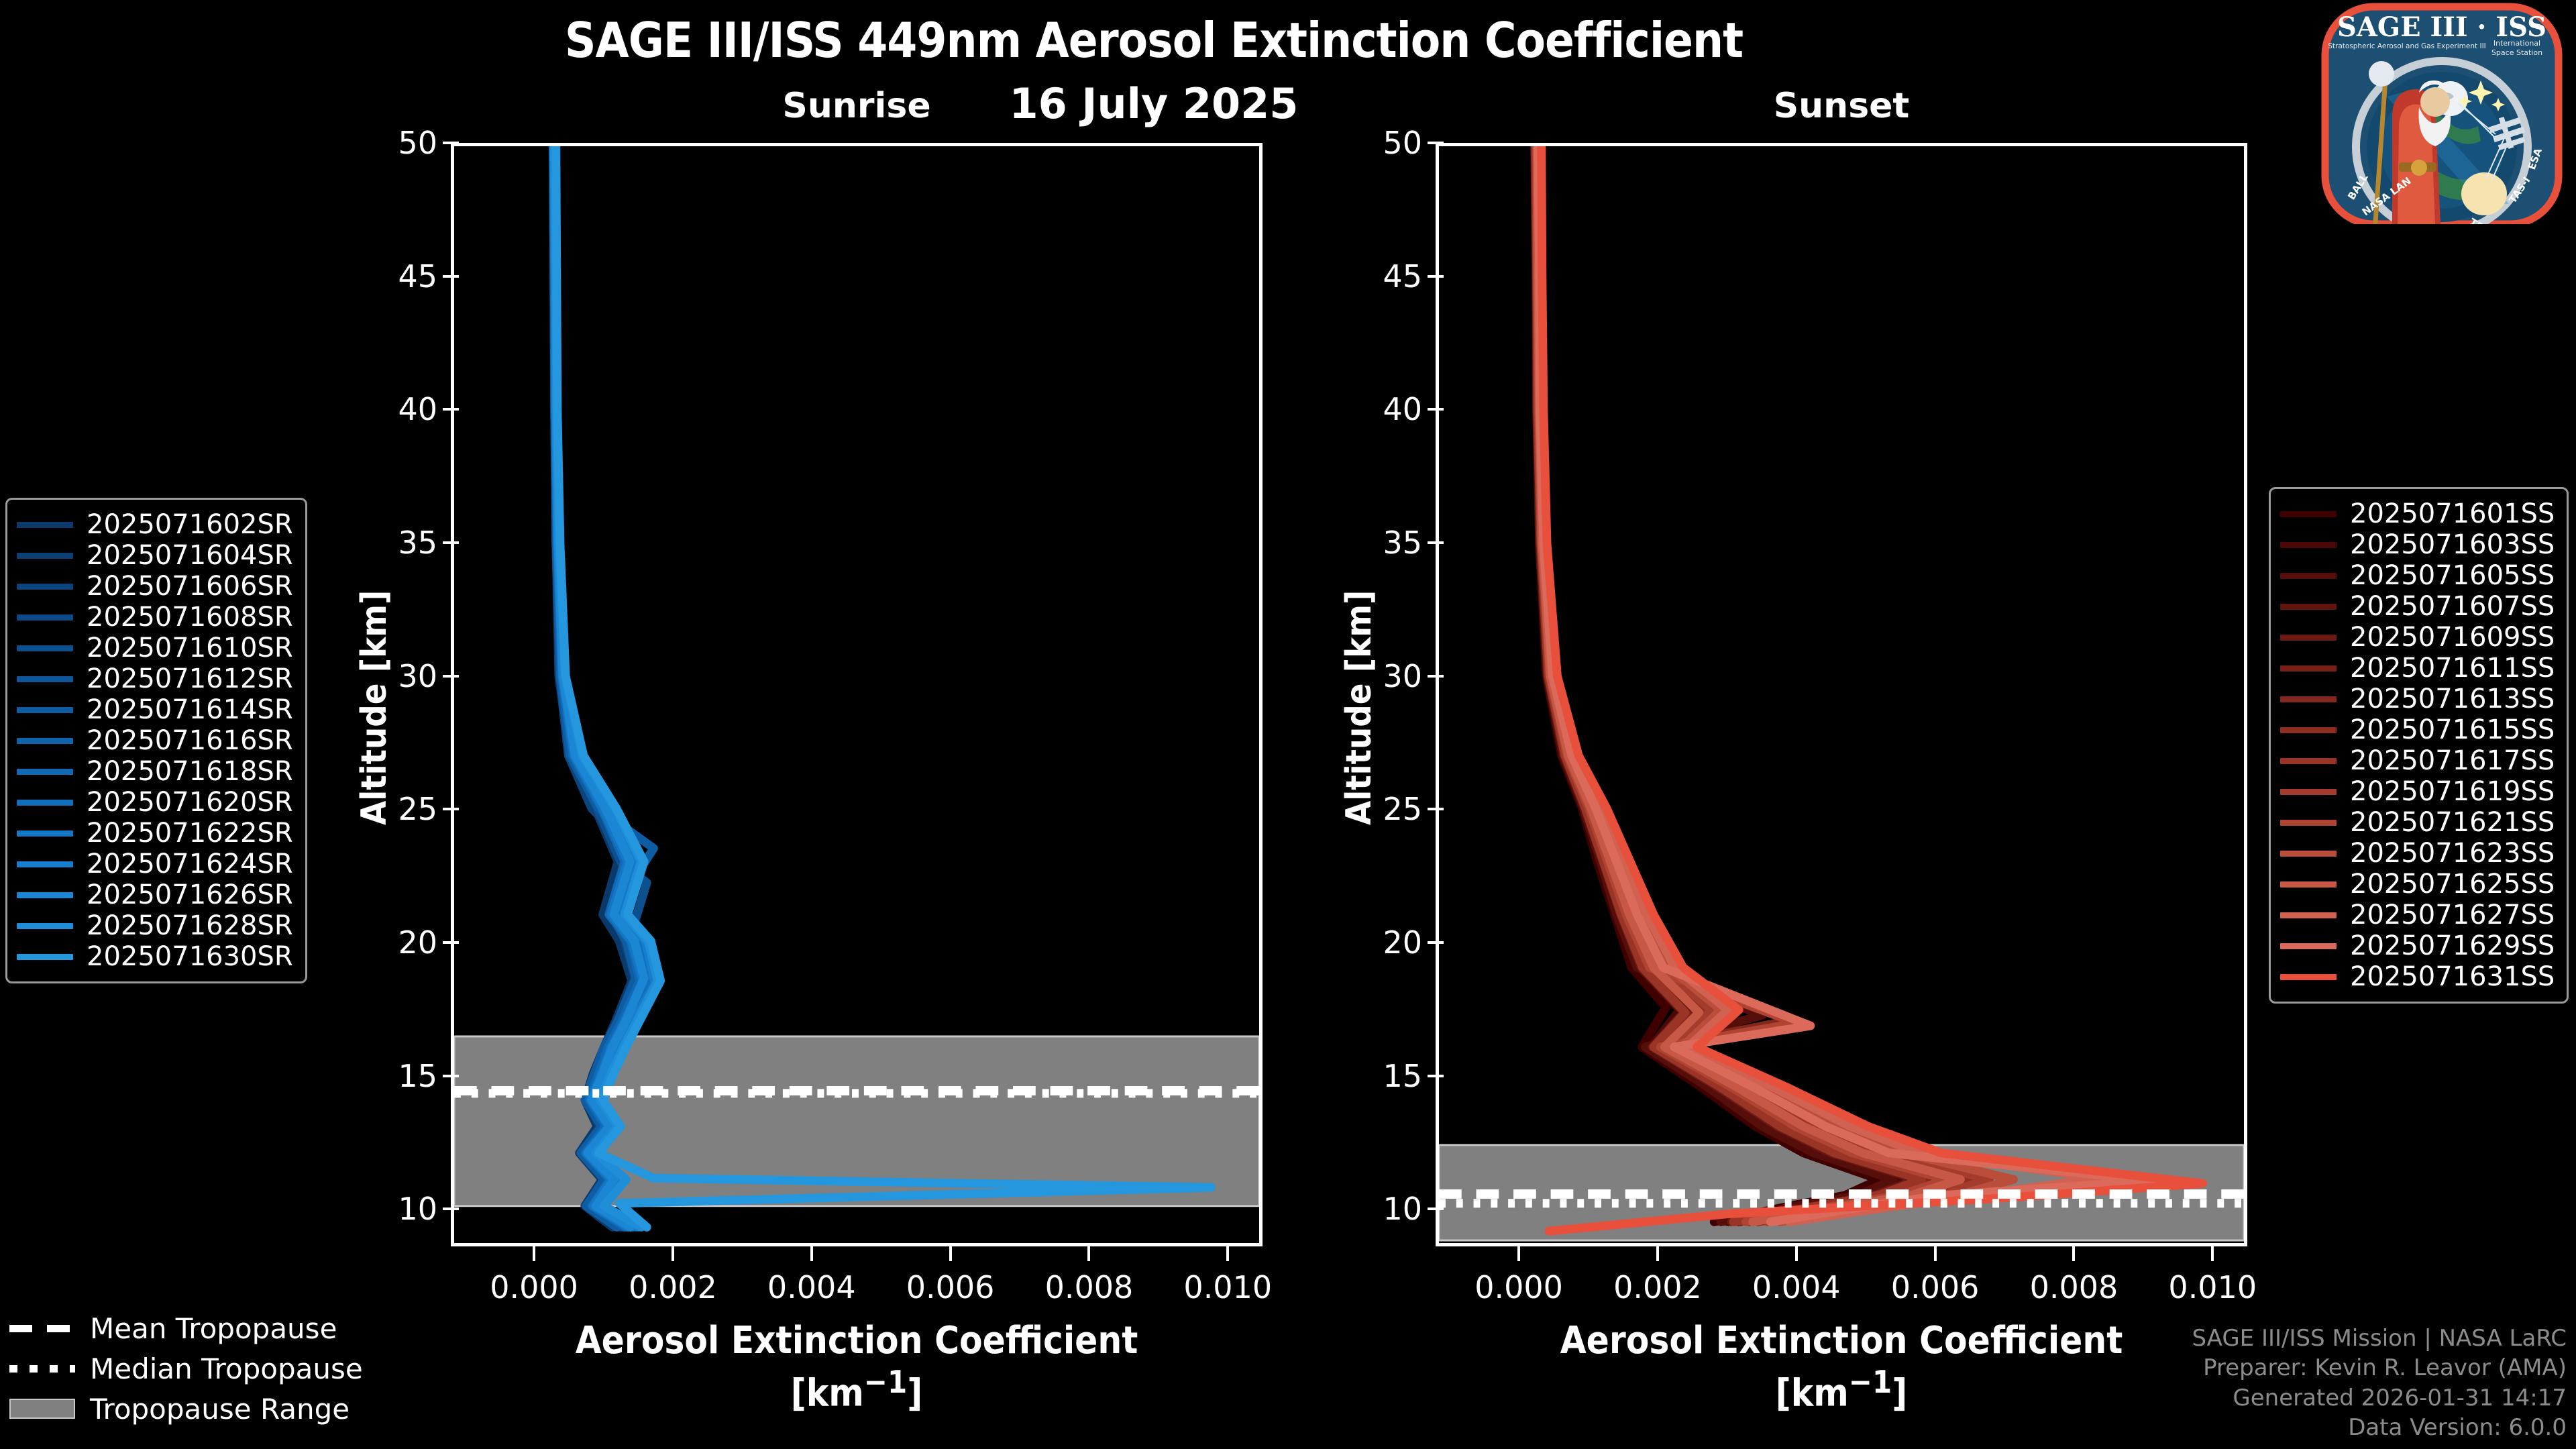 The height and width of the screenshot is (1449, 2576). What do you see at coordinates (2400, 1397) in the screenshot?
I see `credit-generated: Generated 2026-01-31 14:17` at bounding box center [2400, 1397].